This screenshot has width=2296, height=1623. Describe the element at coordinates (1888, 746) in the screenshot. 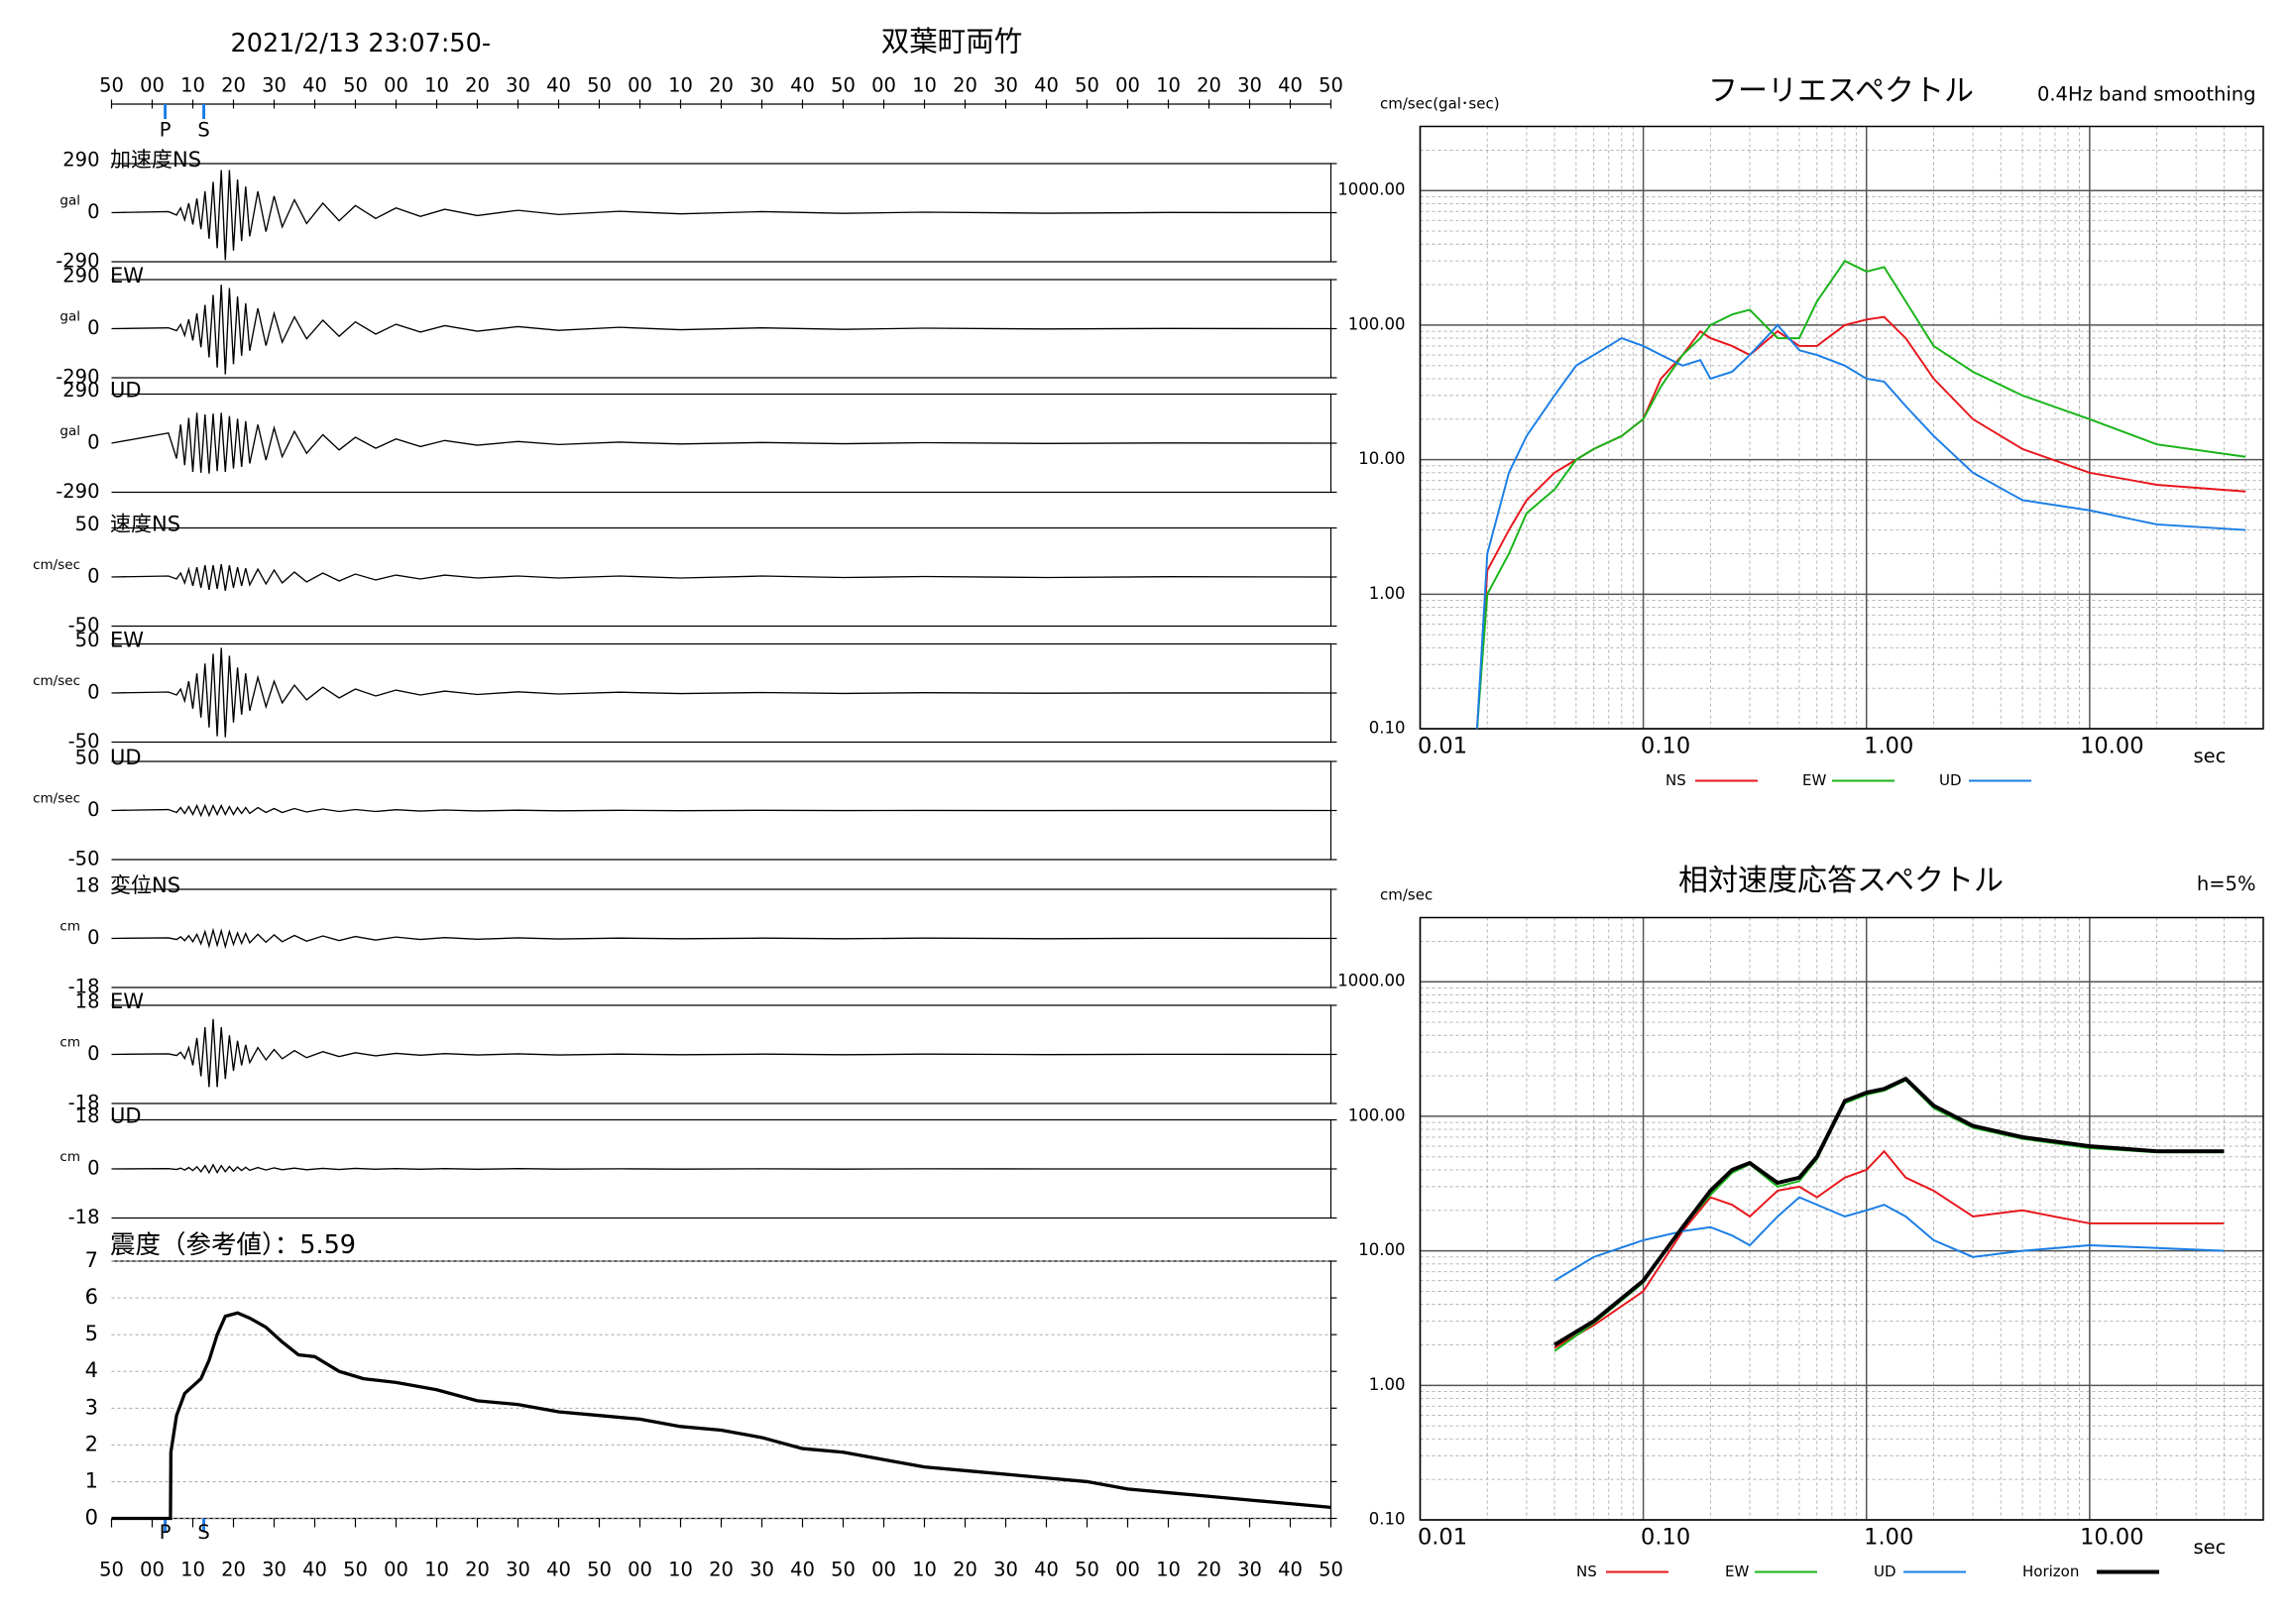

I see `x-tick-label: 1.00` at that location.